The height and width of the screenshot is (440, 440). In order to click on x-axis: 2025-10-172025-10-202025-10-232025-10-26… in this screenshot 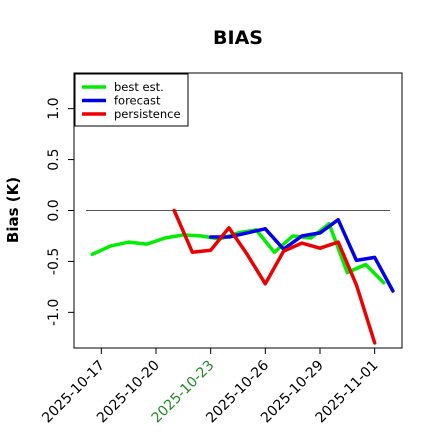, I will do `click(210, 387)`.